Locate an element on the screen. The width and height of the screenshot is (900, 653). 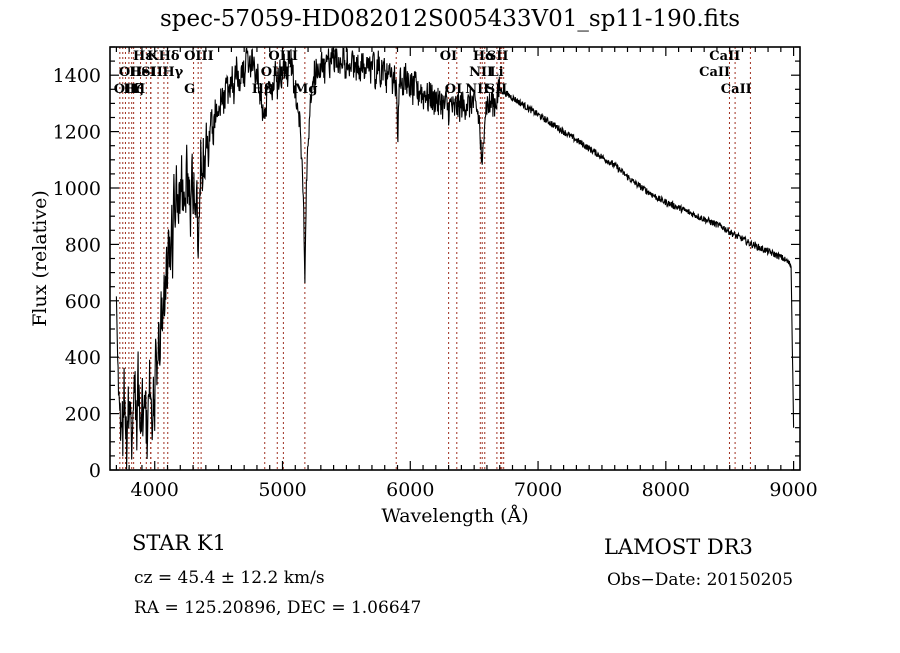
coordinates-label: RA = 125.20896, DEC = 1.06647 is located at coordinates (278, 608).